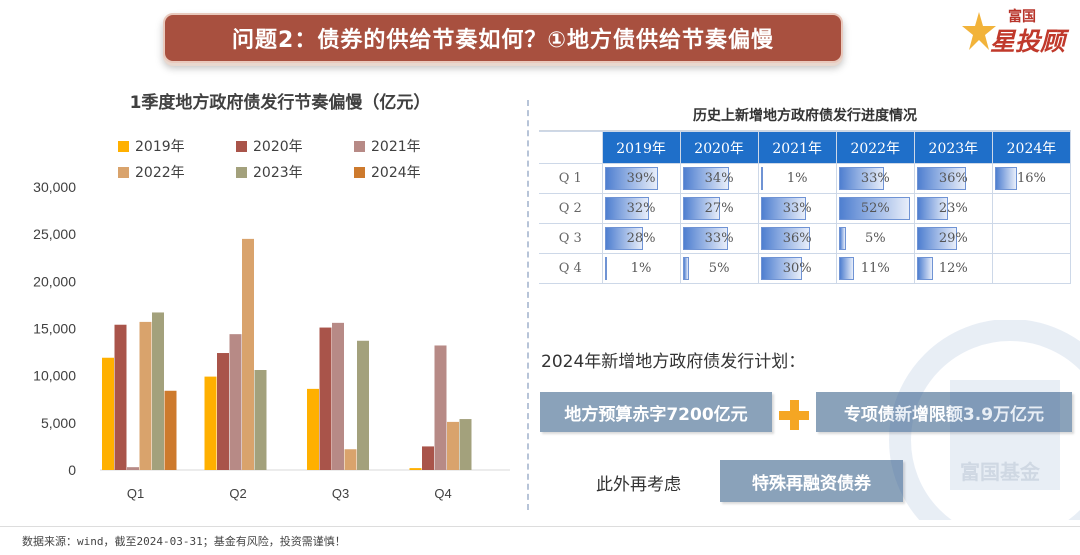 Image resolution: width=1080 pixels, height=555 pixels. Describe the element at coordinates (503, 40) in the screenshot. I see `page-title: 问题2：债券的供给节奏如何？①地方债供给节奏偏慢` at that location.